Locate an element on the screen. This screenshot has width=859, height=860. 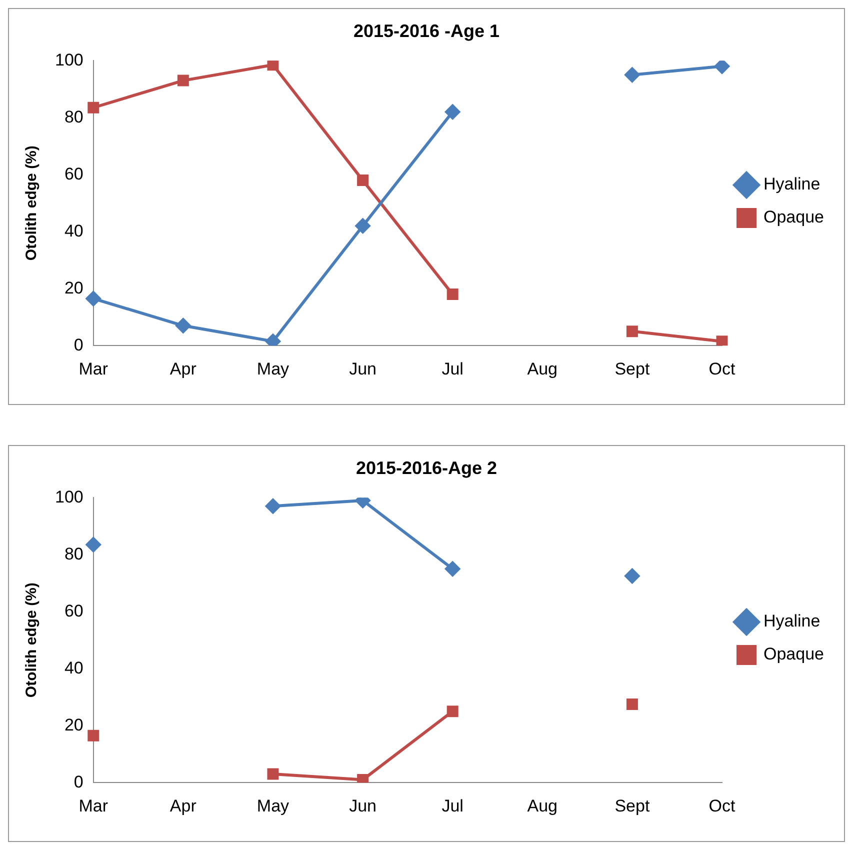
chart-title: 2015-2016 -Age 1 is located at coordinates (426, 30).